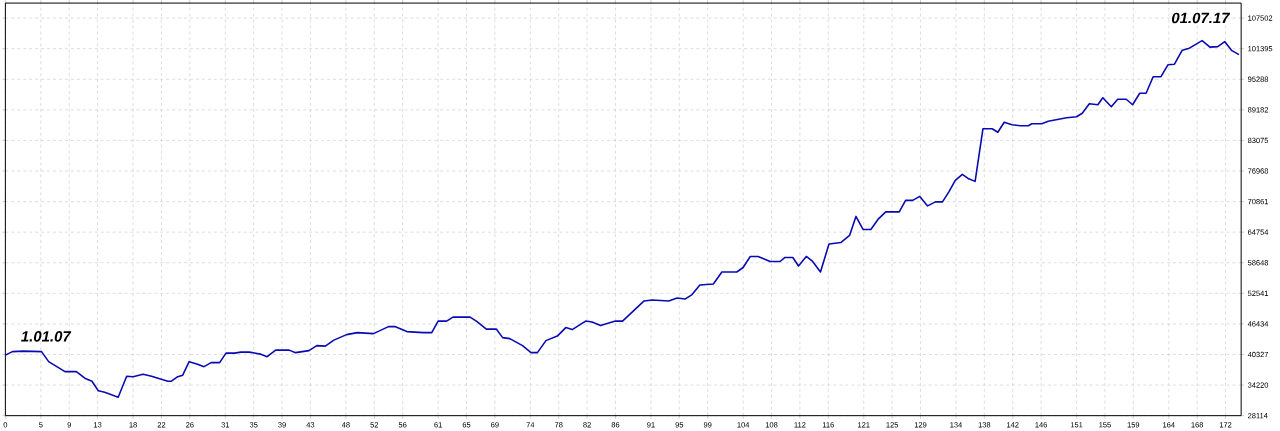 The height and width of the screenshot is (431, 1280). I want to click on annotation: 1.01.07, so click(46, 336).